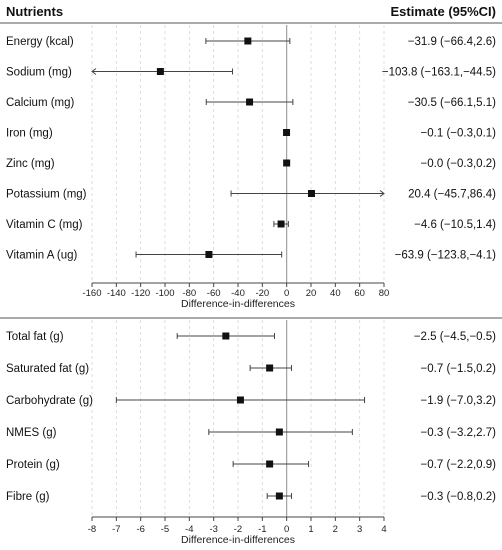 Image resolution: width=502 pixels, height=550 pixels. What do you see at coordinates (455, 225) in the screenshot?
I see `estimate-text: −4.6 (−10.5,1.4)` at bounding box center [455, 225].